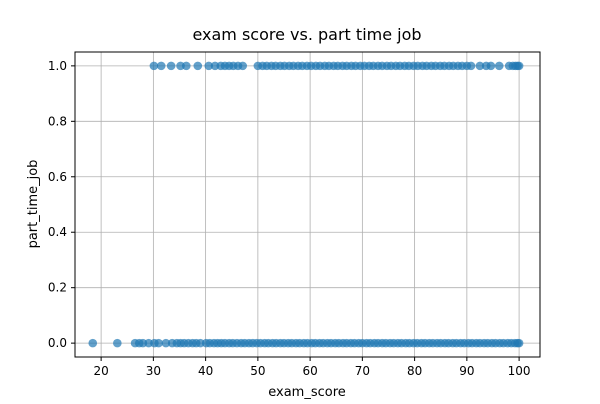  What do you see at coordinates (307, 392) in the screenshot?
I see `x-axis-label: exam_score` at bounding box center [307, 392].